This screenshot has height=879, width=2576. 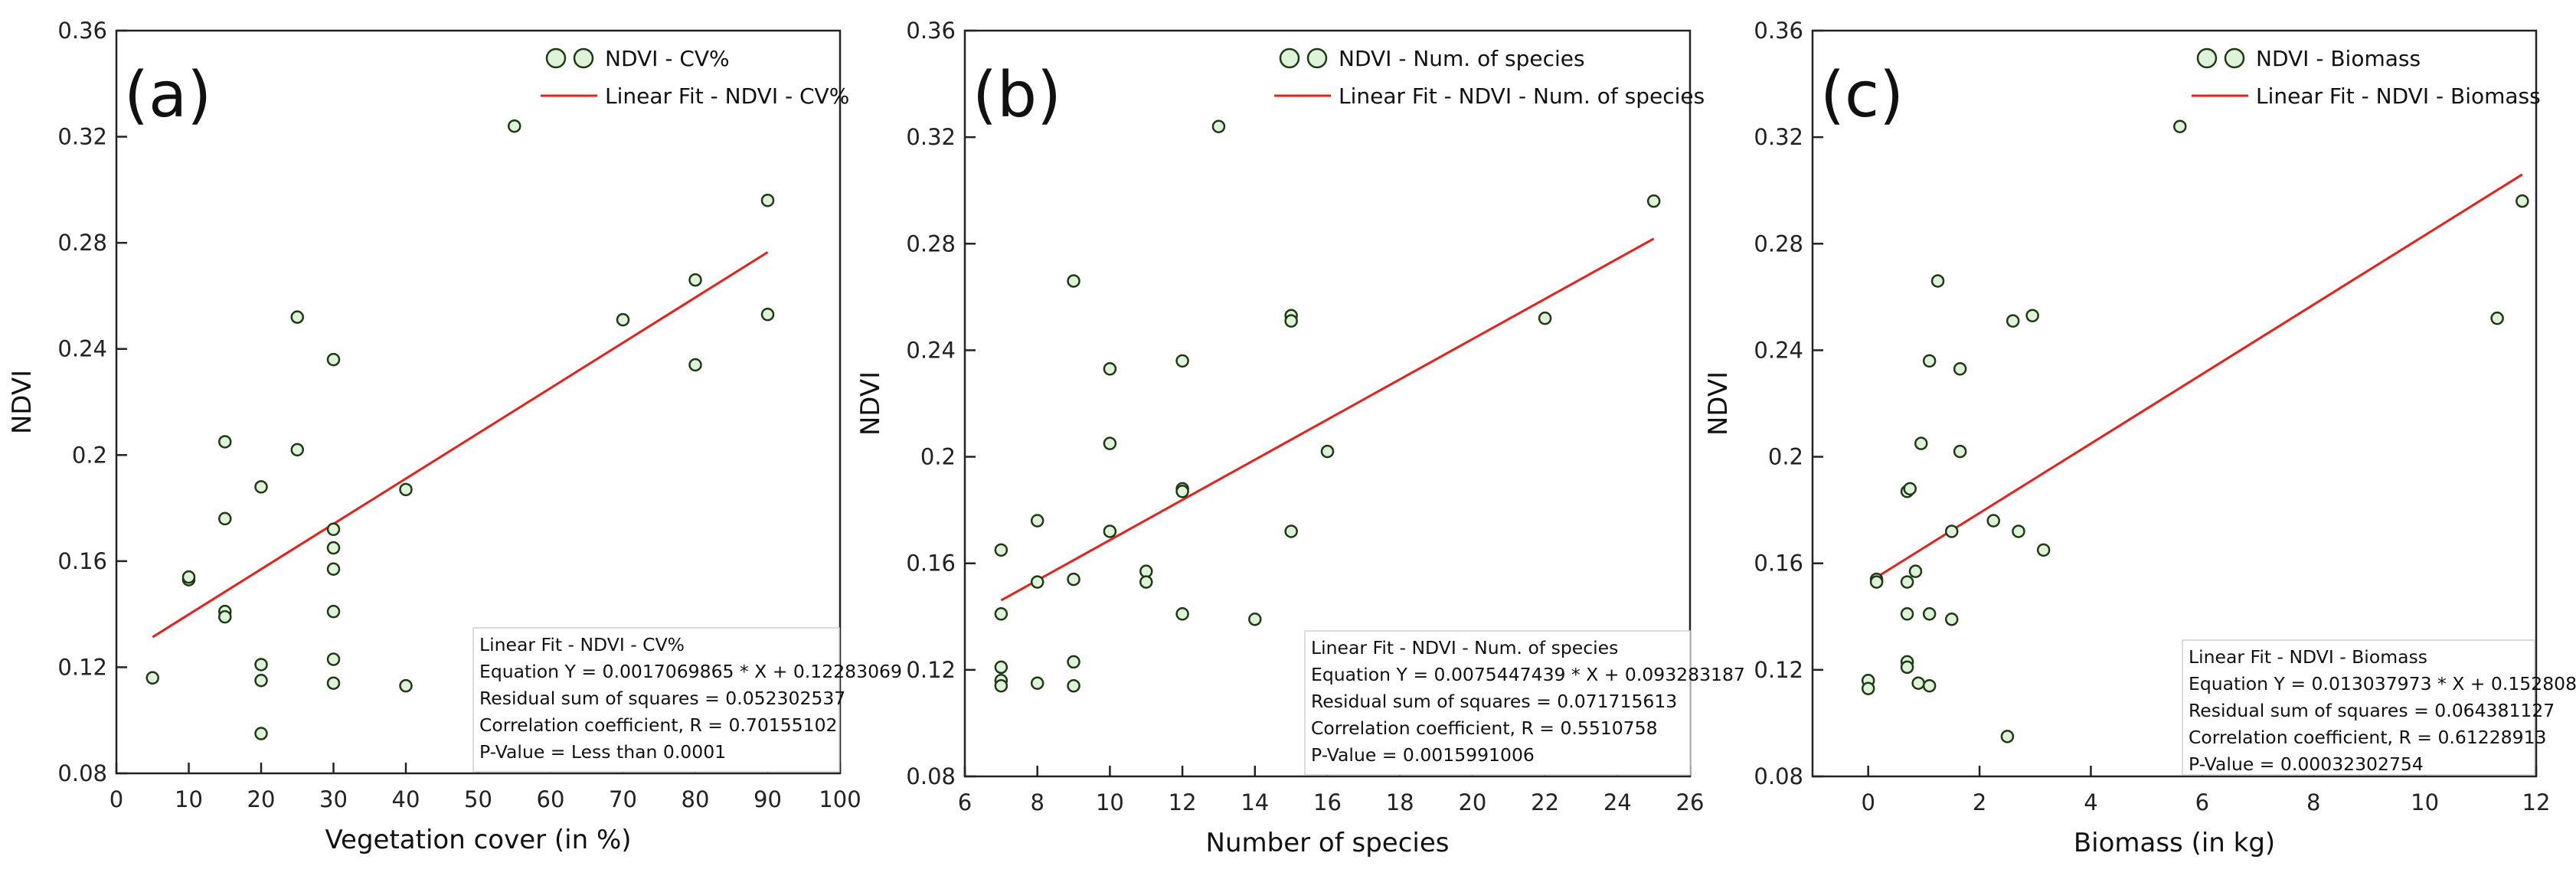 What do you see at coordinates (2308, 657) in the screenshot?
I see `stats-line: Linear Fit - NDVI - Biomass` at bounding box center [2308, 657].